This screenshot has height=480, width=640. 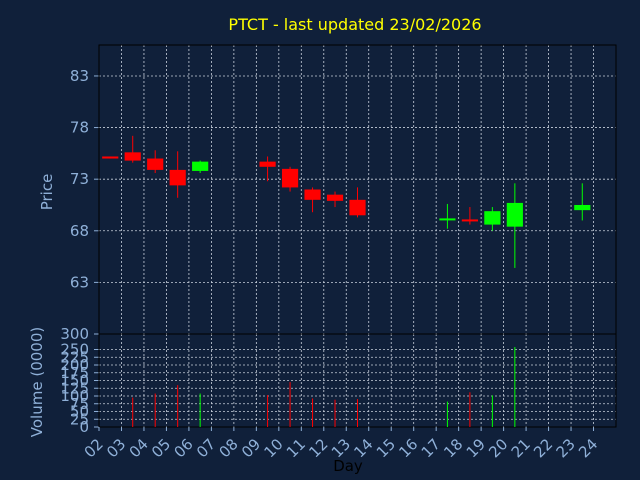 What do you see at coordinates (74, 388) in the screenshot?
I see `volume-tick-label: 125` at bounding box center [74, 388].